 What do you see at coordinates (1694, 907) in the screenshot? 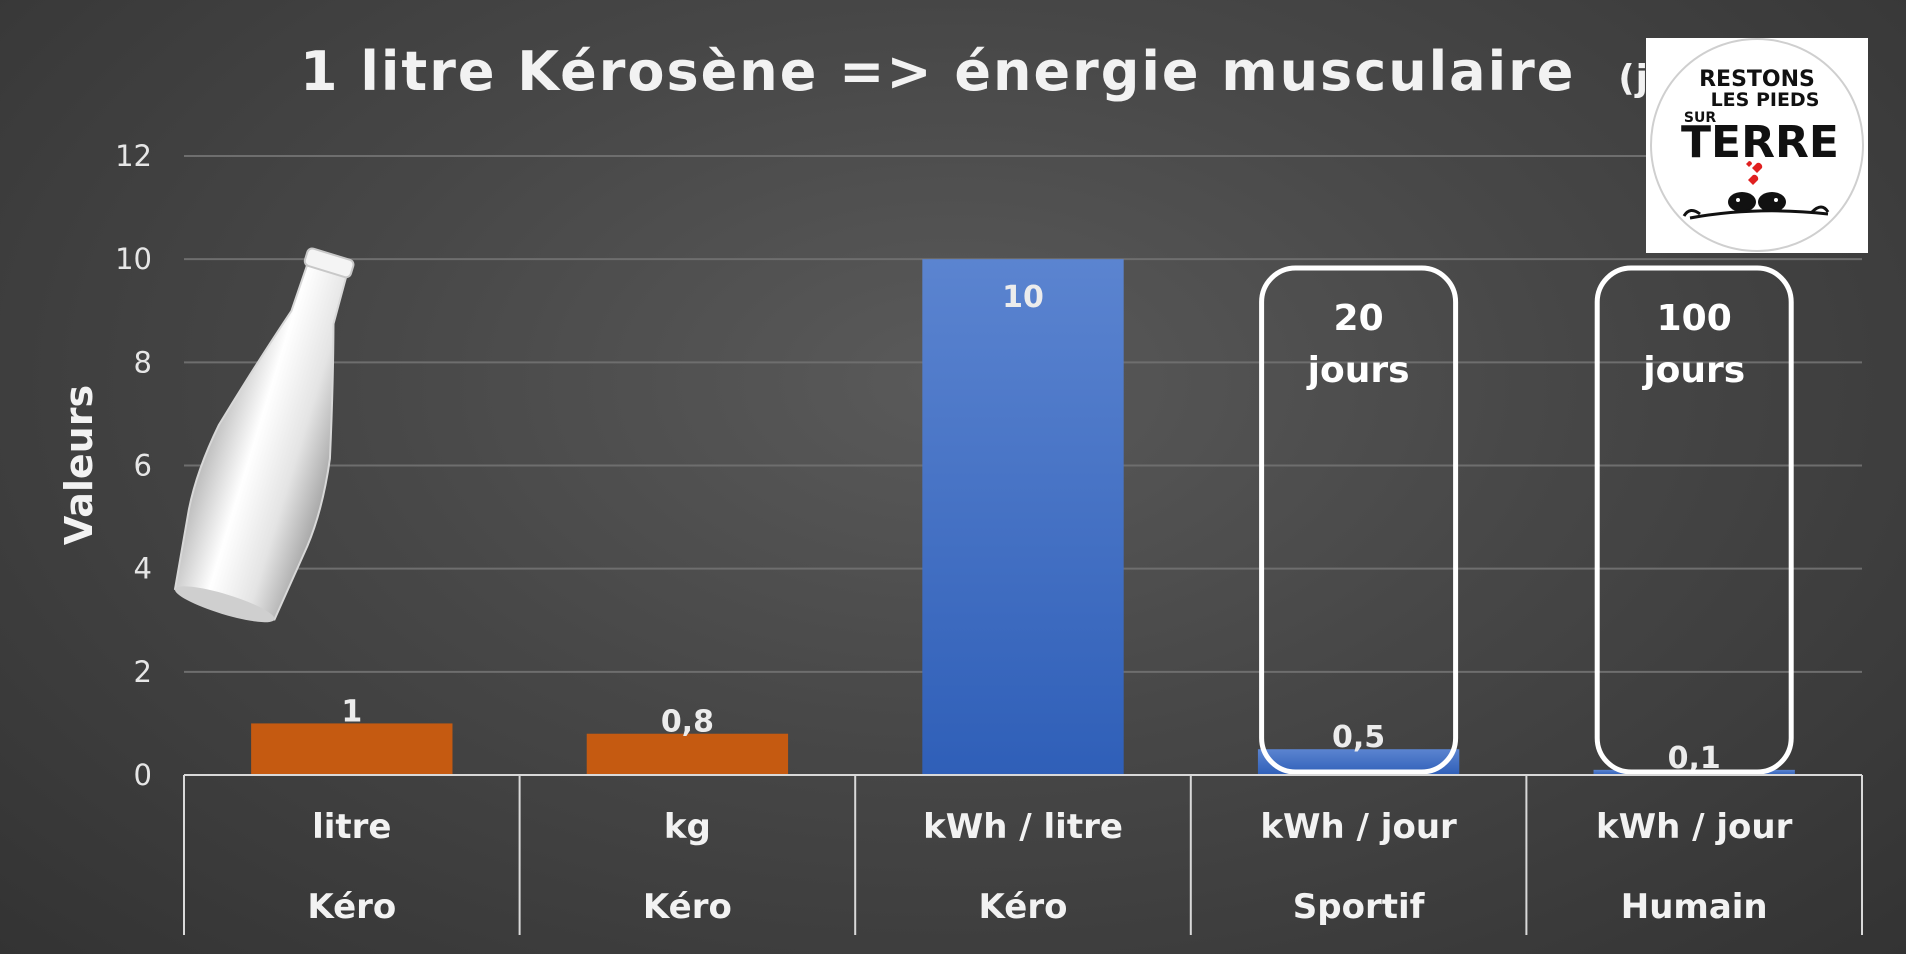
I see `category-group-4: Humain` at bounding box center [1694, 907].